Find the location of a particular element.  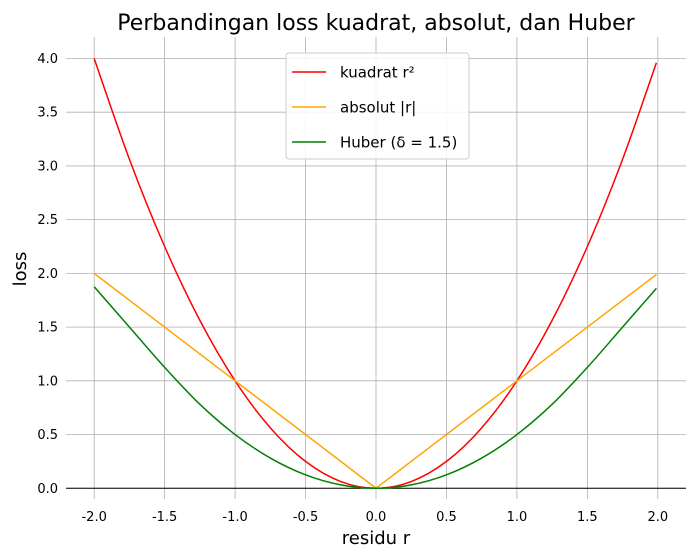

x-tick-label: 0.5 is located at coordinates (446, 517).